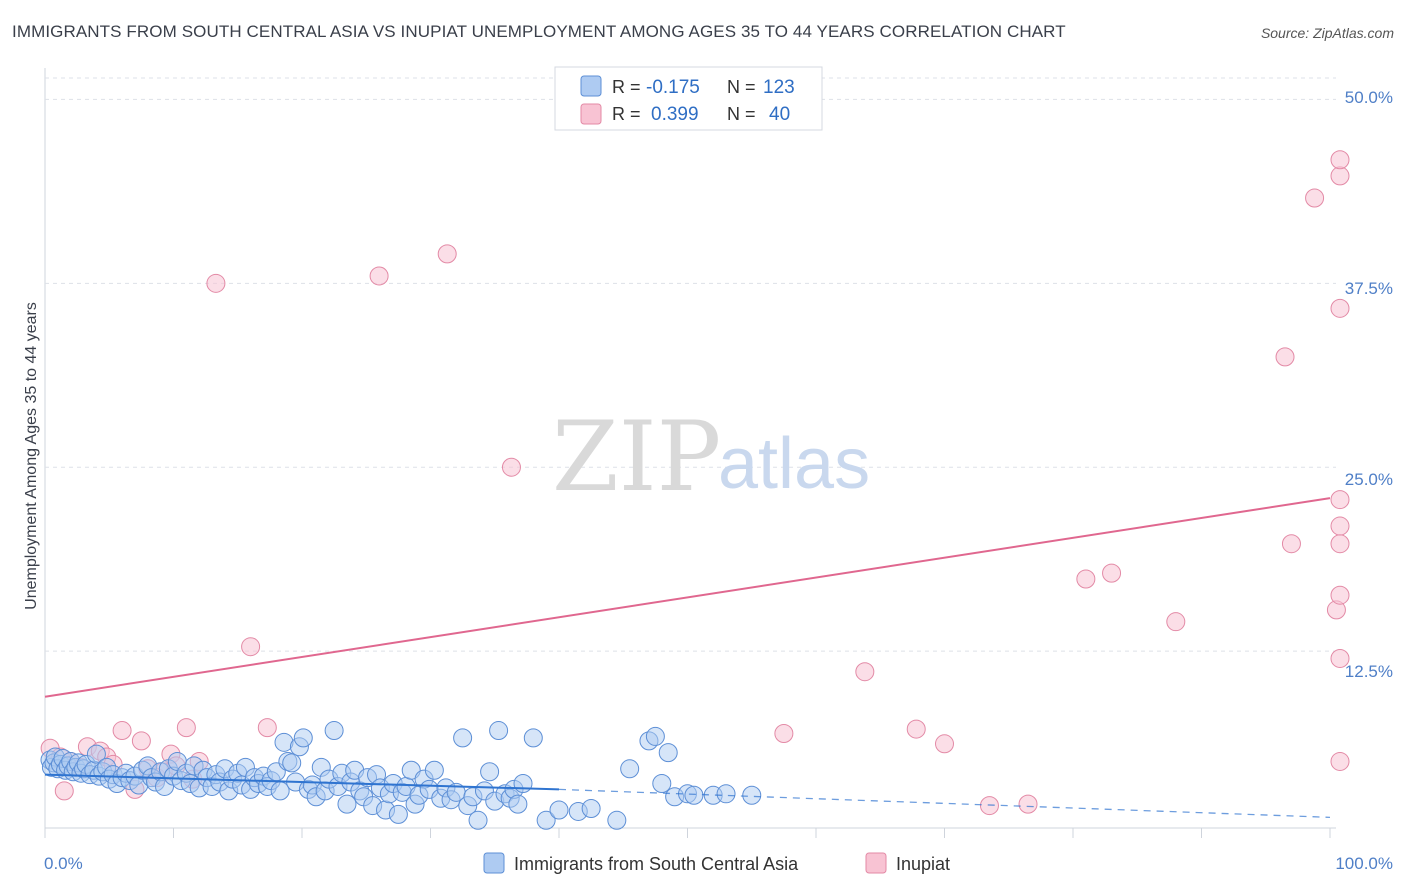 This screenshot has width=1406, height=892. Describe the element at coordinates (1369, 288) in the screenshot. I see `y-tick-label-37-5: 37.5%` at that location.